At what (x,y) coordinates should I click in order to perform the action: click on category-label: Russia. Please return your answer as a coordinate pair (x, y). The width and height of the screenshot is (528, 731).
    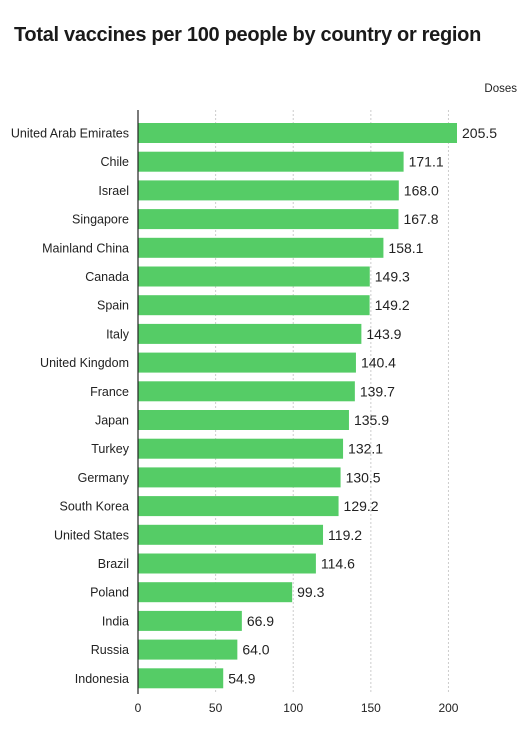
    Looking at the image, I should click on (110, 650).